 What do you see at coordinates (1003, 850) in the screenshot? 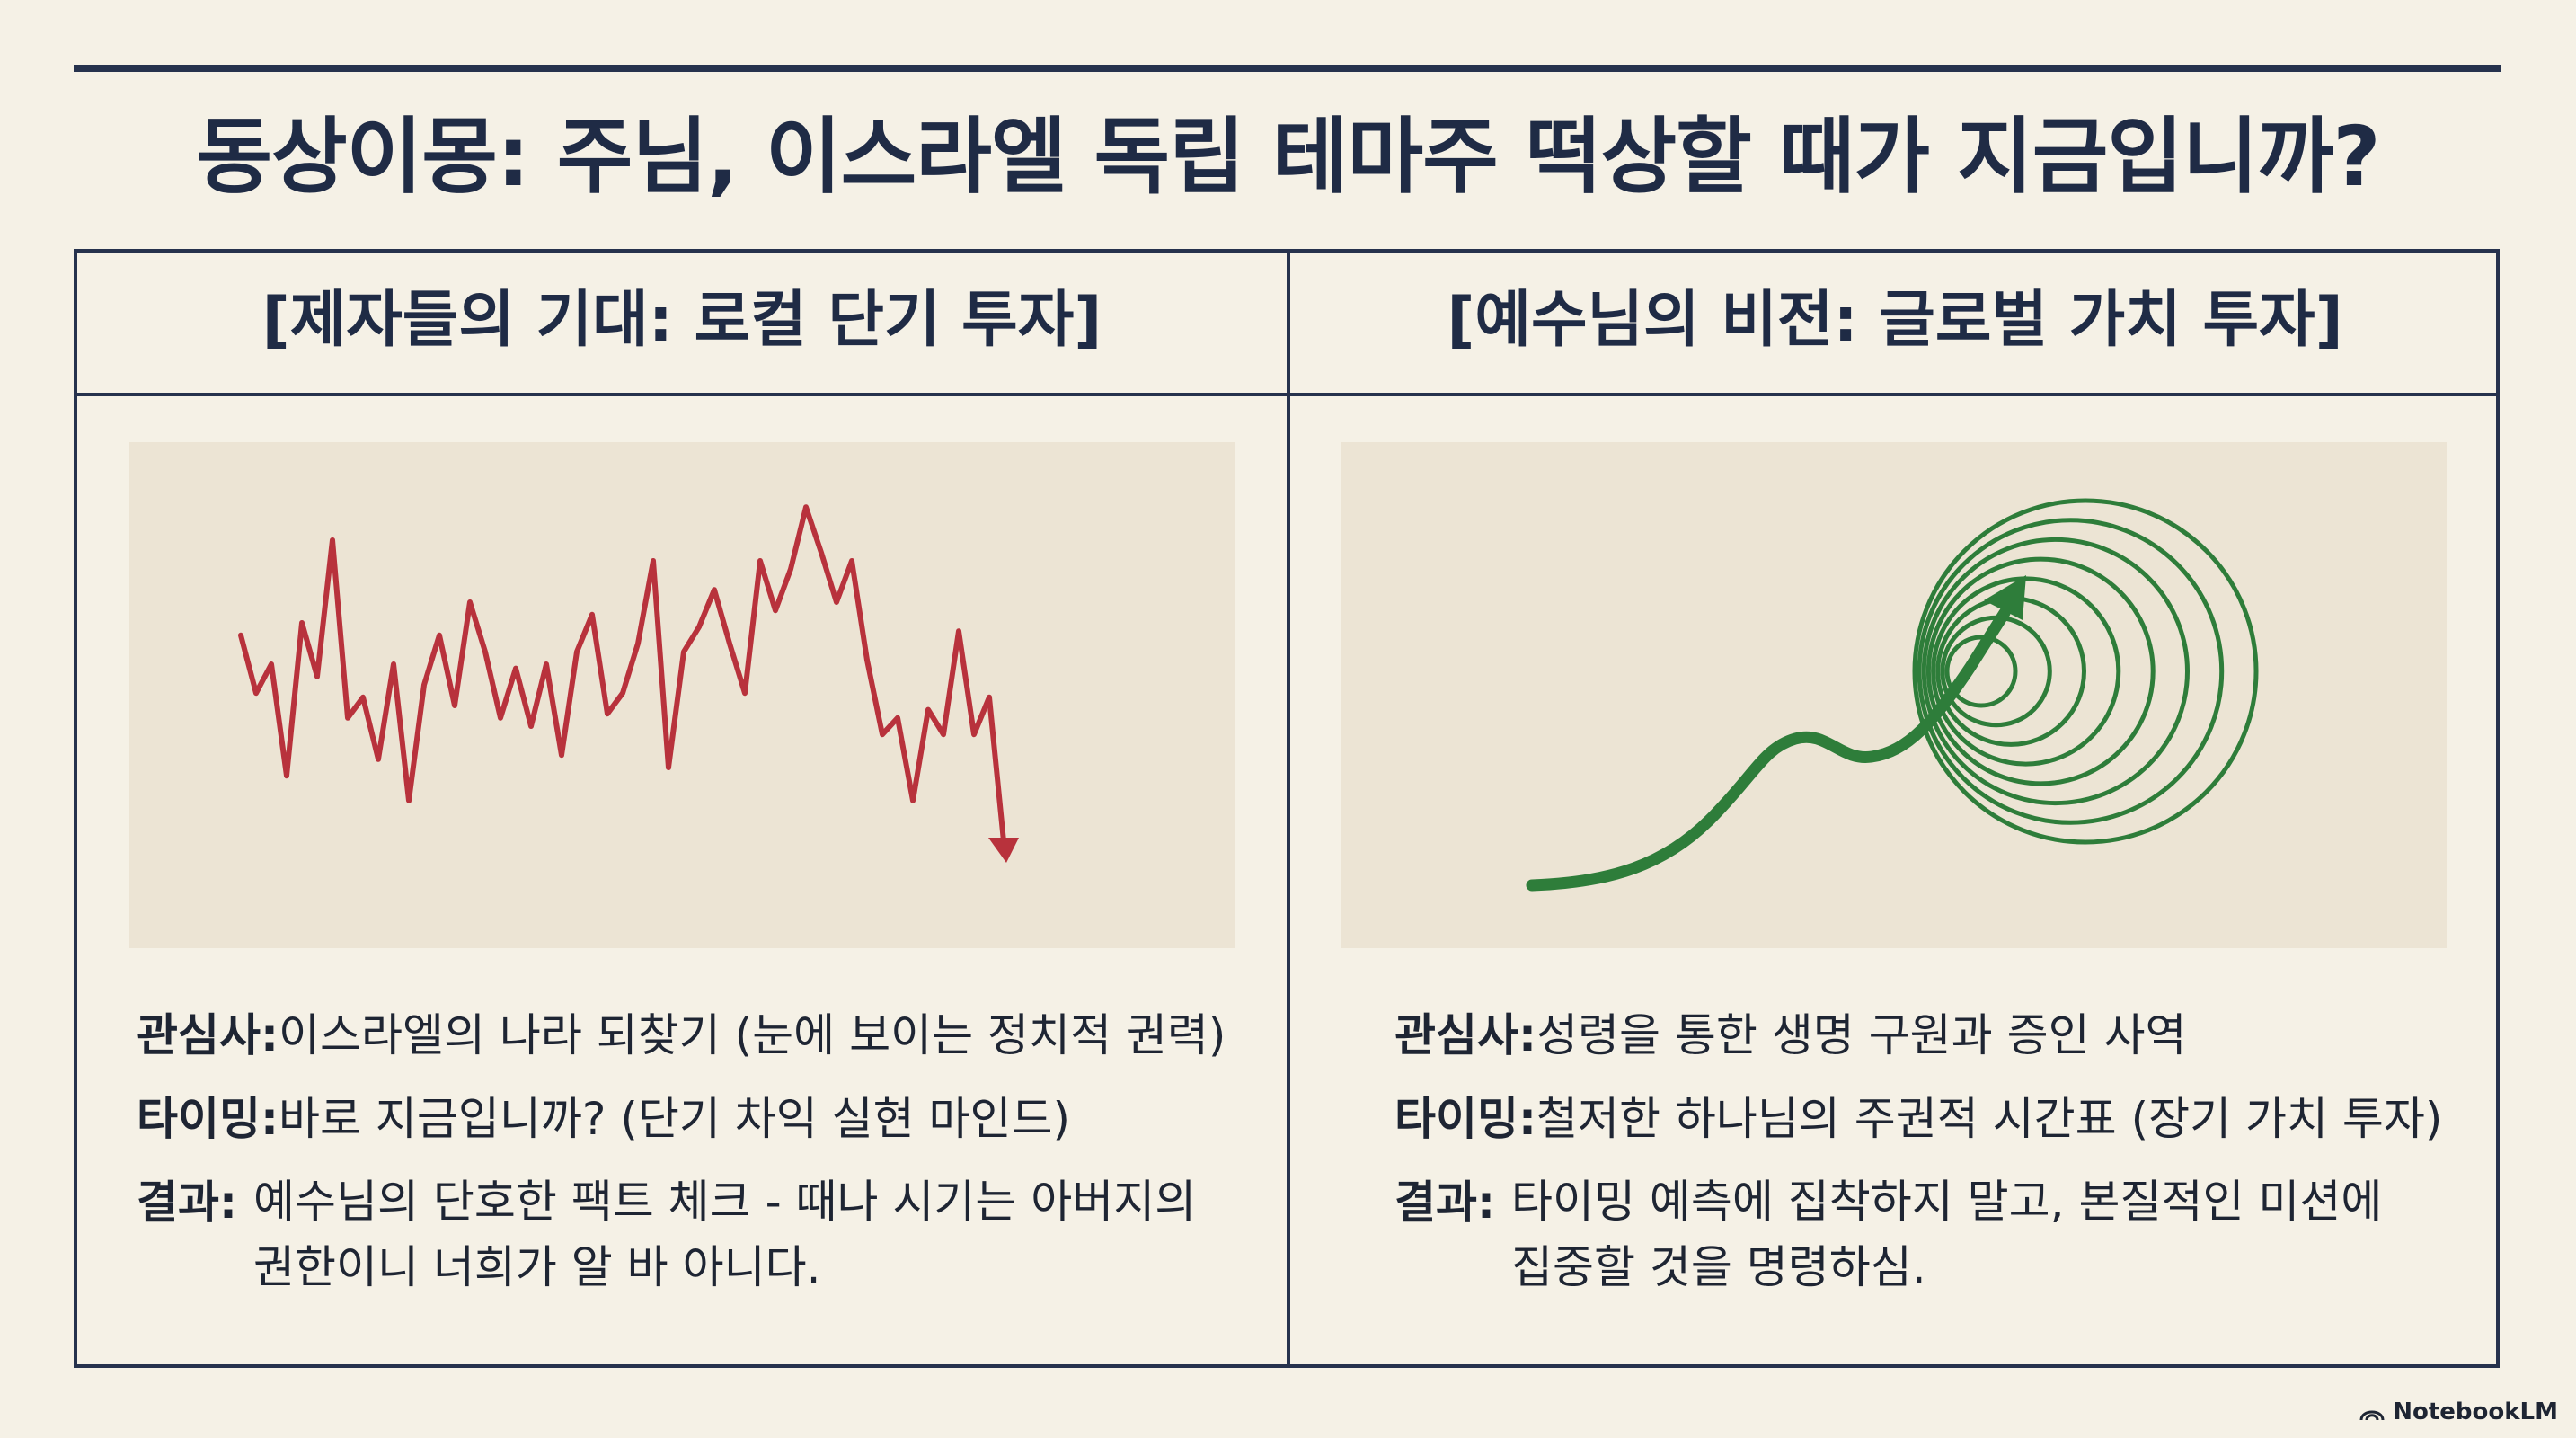
I see `down-arrow-icon` at bounding box center [1003, 850].